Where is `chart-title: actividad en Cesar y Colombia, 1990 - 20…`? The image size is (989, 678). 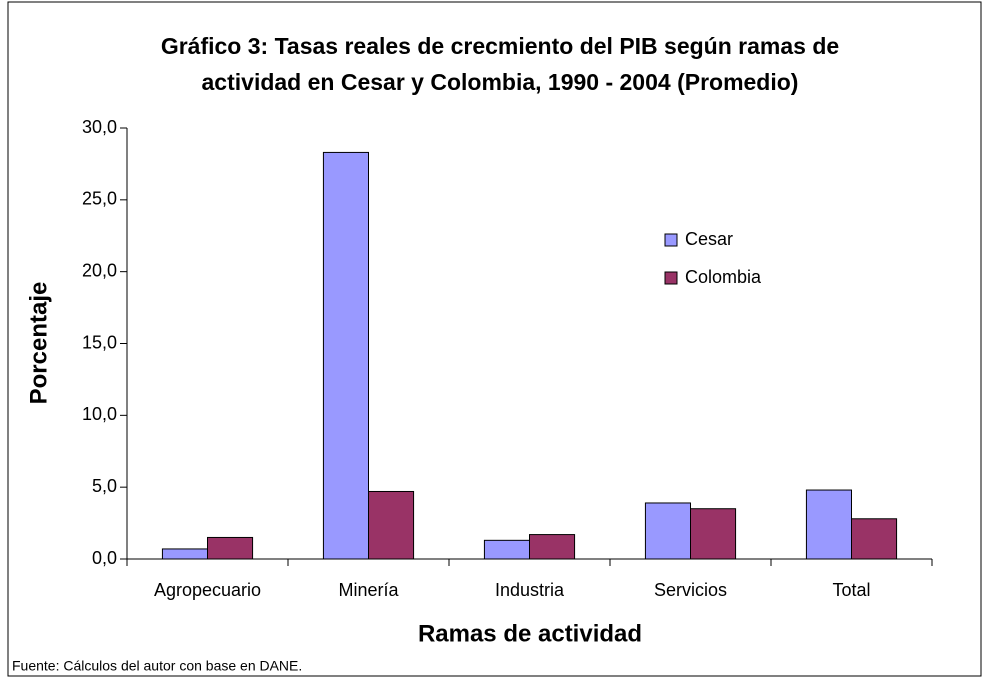
chart-title: actividad en Cesar y Colombia, 1990 - 20… is located at coordinates (500, 82).